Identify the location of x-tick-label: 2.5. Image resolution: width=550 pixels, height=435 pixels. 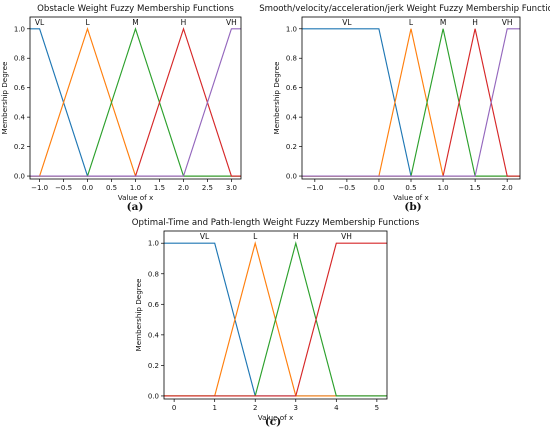
(207, 188).